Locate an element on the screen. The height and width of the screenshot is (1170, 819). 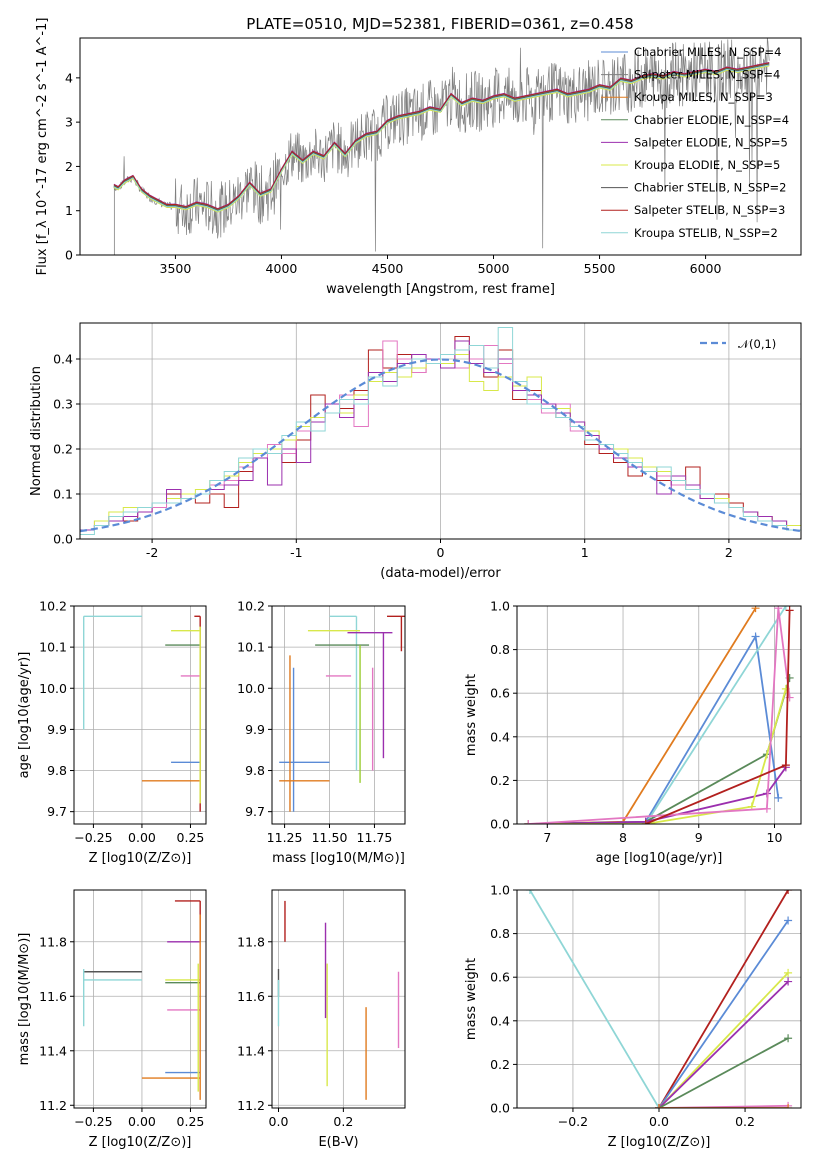
y-tick-label: 10.1 is located at coordinates (251, 647).